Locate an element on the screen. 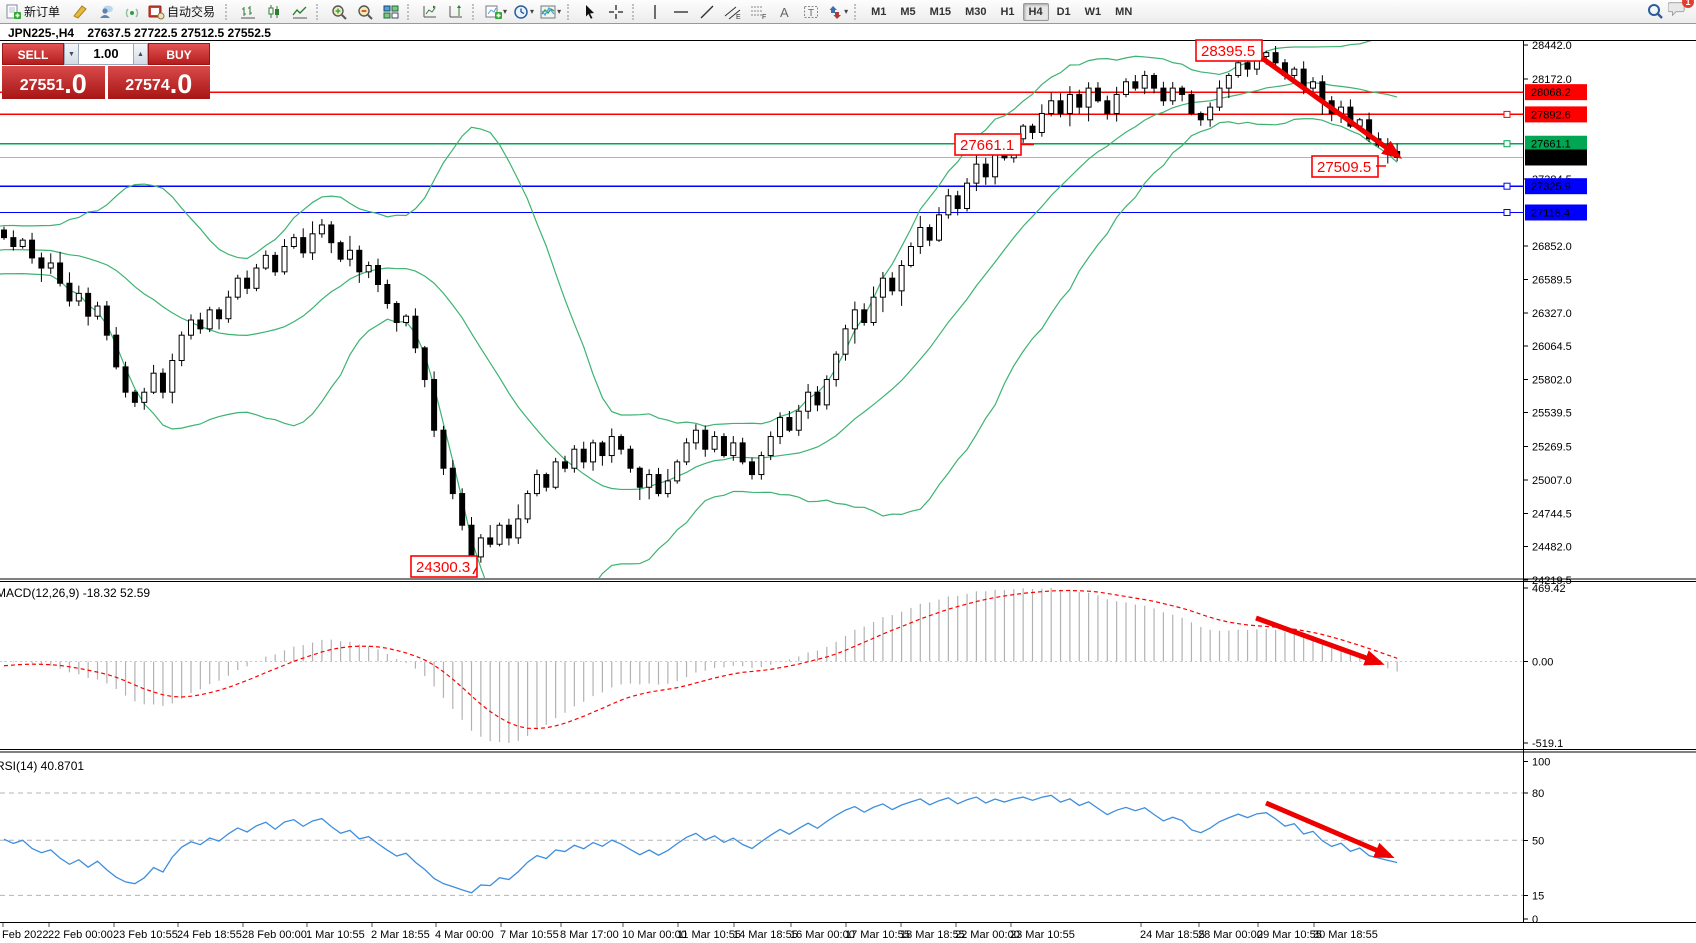 The width and height of the screenshot is (1696, 943). time-tick-label: 4 Mar 00:00 is located at coordinates (464, 935).